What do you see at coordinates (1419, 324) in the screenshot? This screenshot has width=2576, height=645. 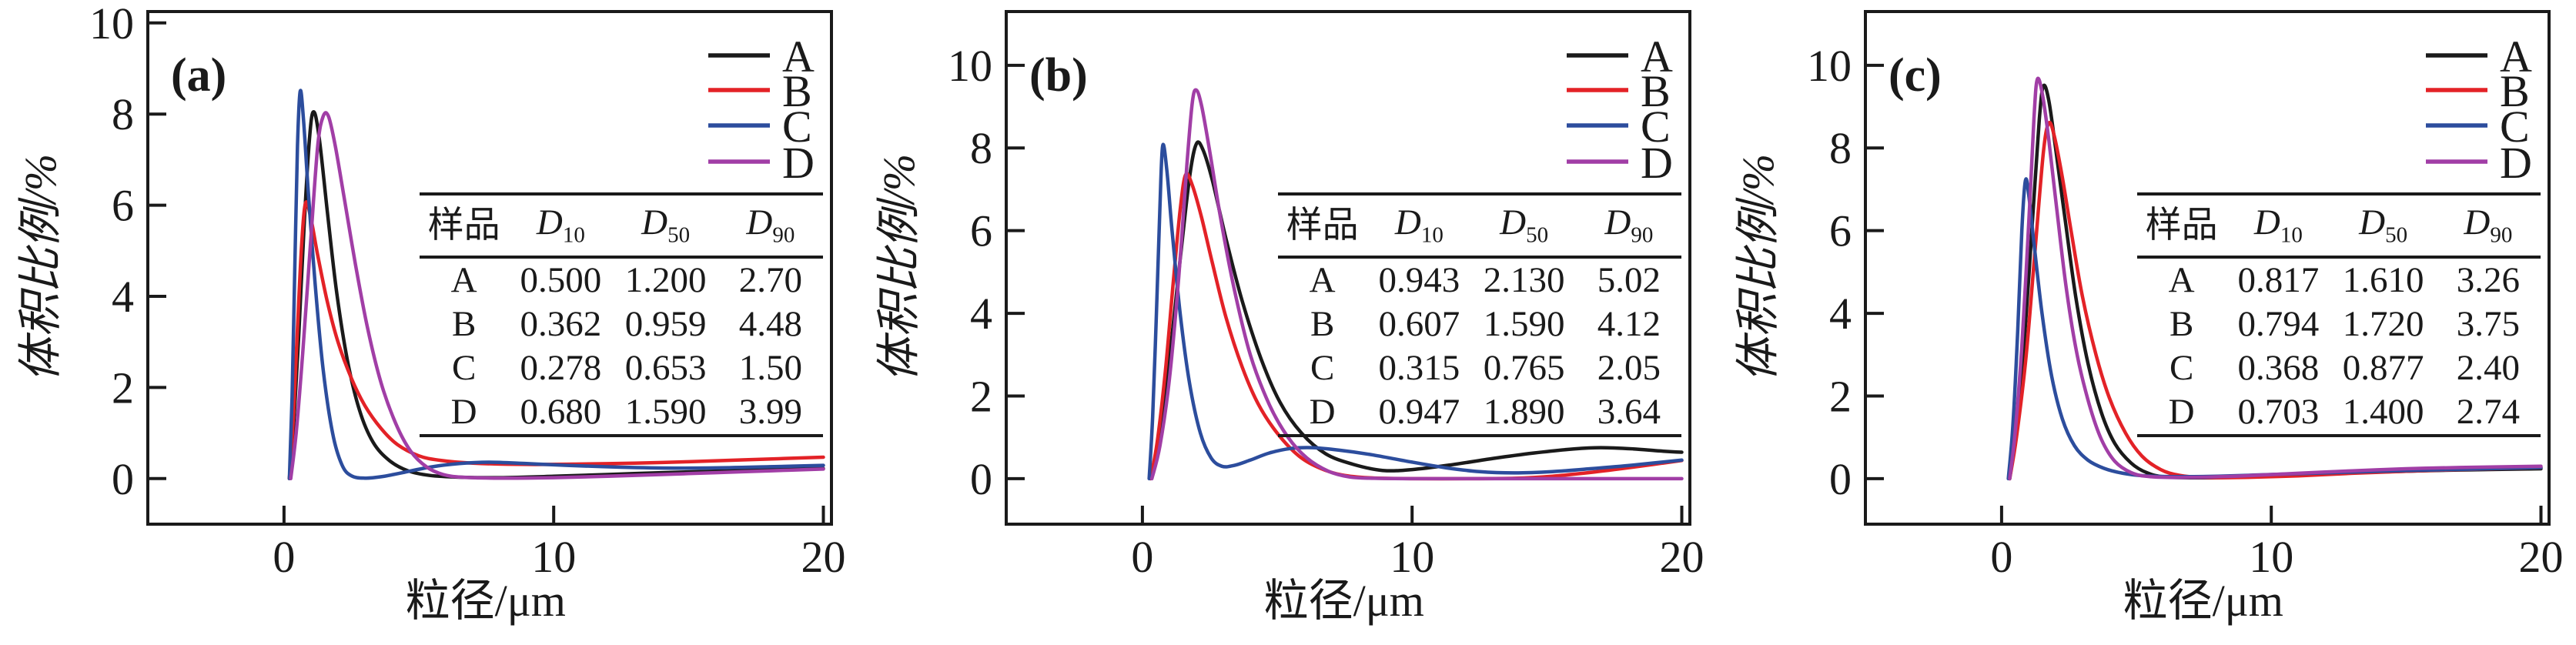 I see `inset-table-value-cell: 0.607` at bounding box center [1419, 324].